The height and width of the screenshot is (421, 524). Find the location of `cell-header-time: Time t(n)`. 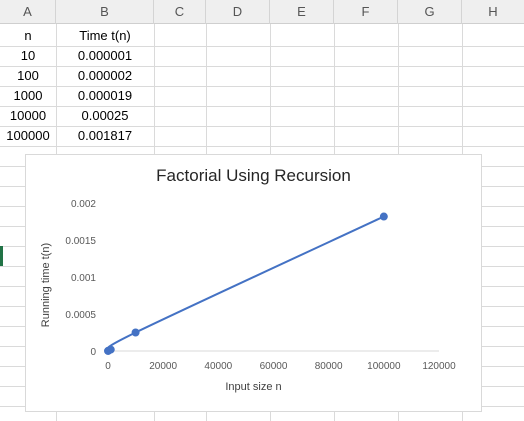

cell-header-time: Time t(n) is located at coordinates (105, 35).